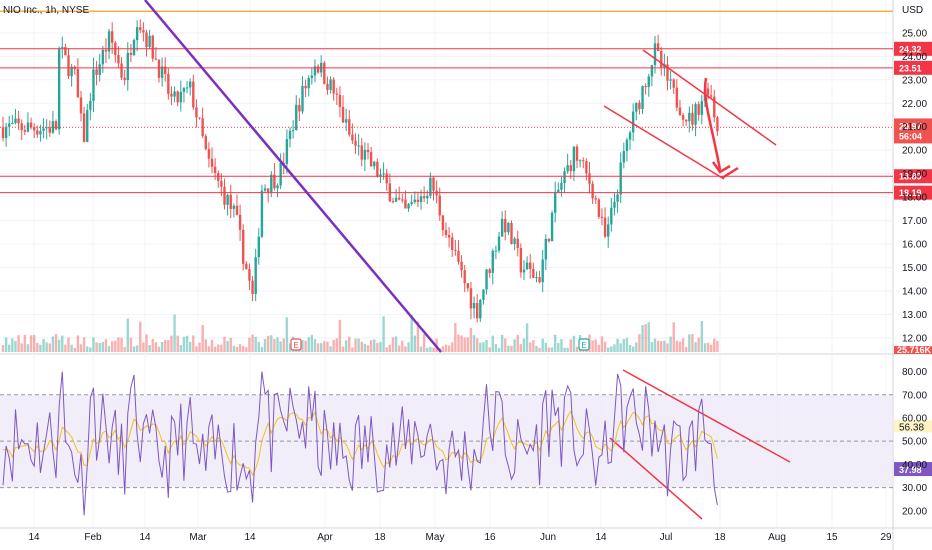 The height and width of the screenshot is (550, 932). What do you see at coordinates (914, 221) in the screenshot?
I see `price-tick-label: 17.00` at bounding box center [914, 221].